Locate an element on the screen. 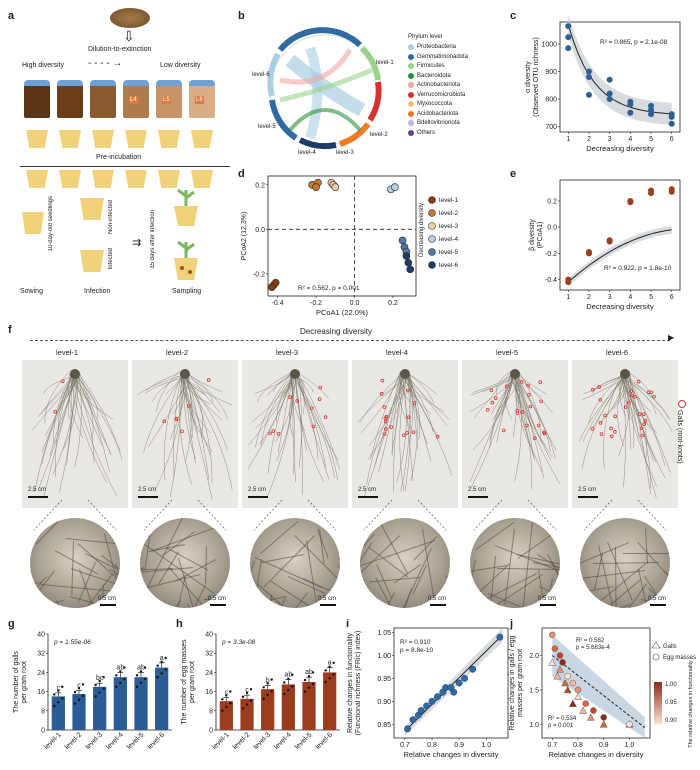 The image size is (700, 770). legend-title: Phylum level is located at coordinates (425, 37).